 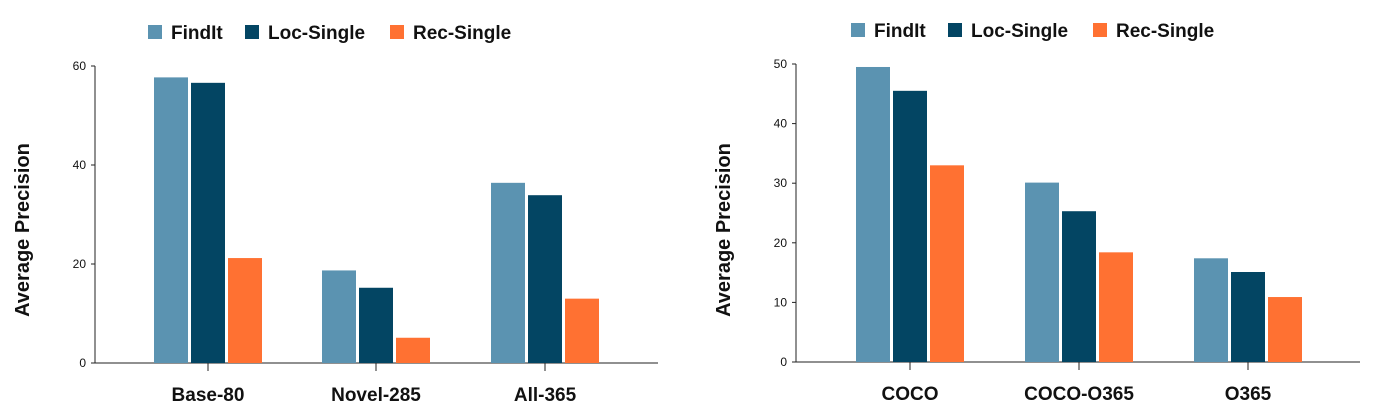 What do you see at coordinates (545, 395) in the screenshot?
I see `x-tick-label: All-365` at bounding box center [545, 395].